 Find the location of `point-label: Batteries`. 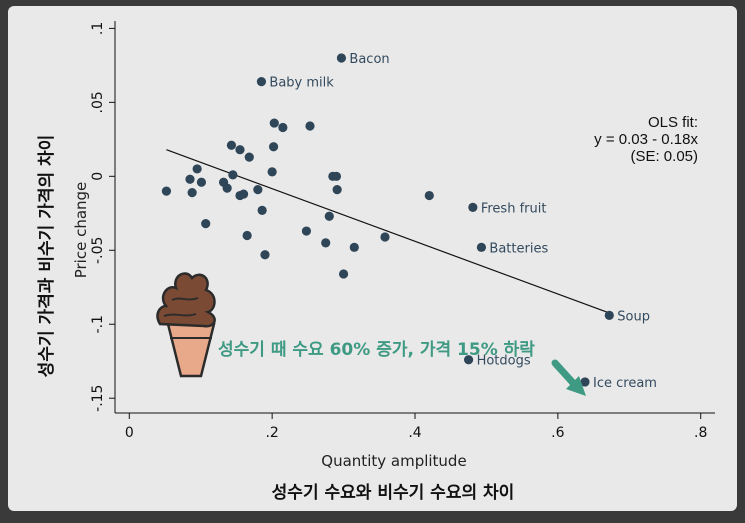

point-label: Batteries is located at coordinates (518, 248).